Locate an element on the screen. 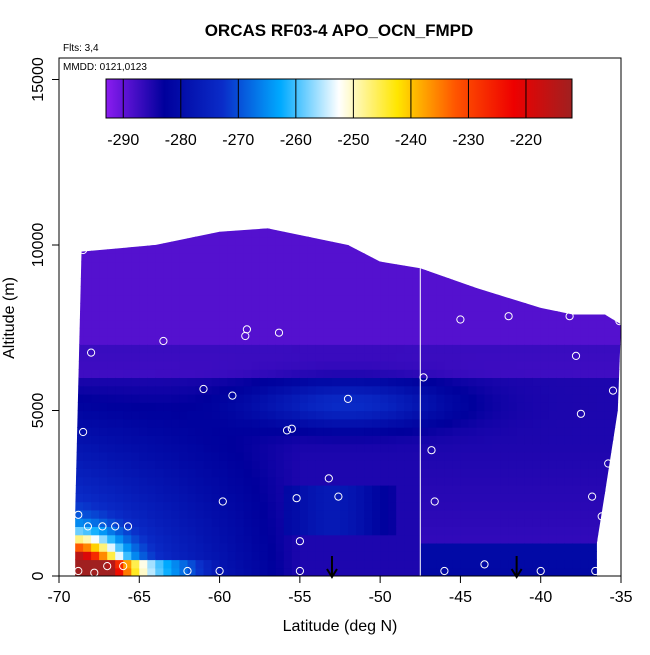 This screenshot has height=655, width=650. sample-point is located at coordinates (222, 501).